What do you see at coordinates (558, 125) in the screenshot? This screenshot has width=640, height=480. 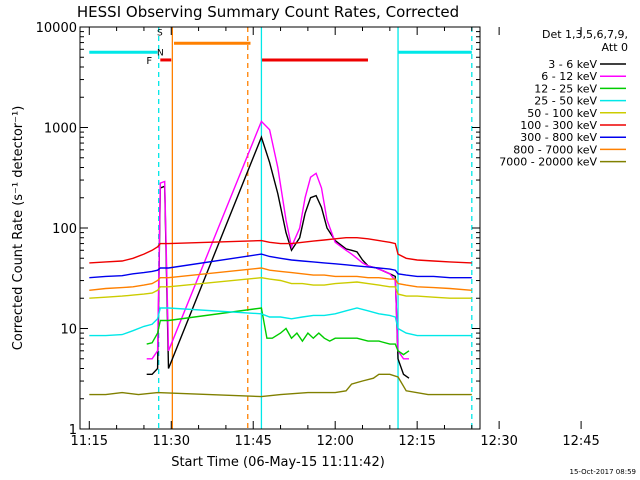 I see `legend-label-5: 100 - 300 keV` at bounding box center [558, 125].